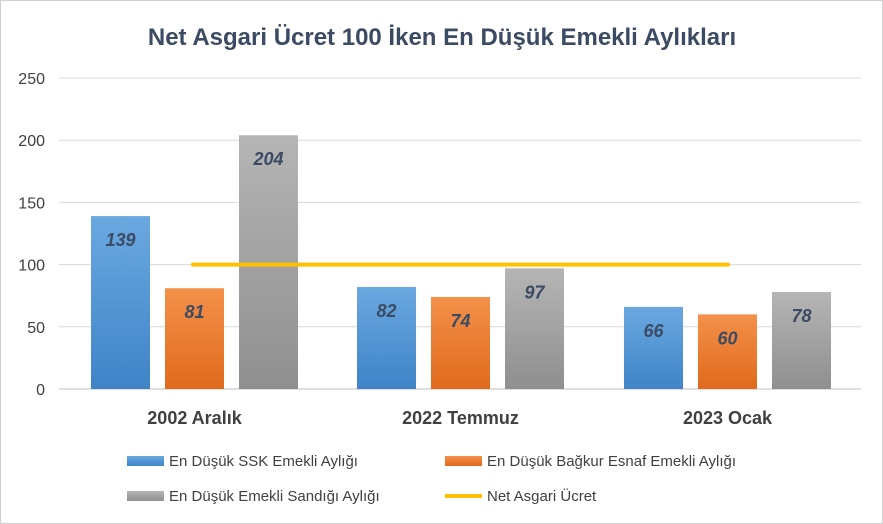  What do you see at coordinates (194, 312) in the screenshot?
I see `data-label: 81` at bounding box center [194, 312].